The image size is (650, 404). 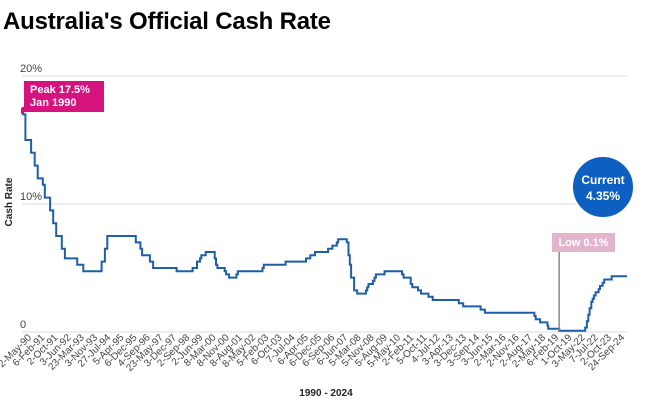 I want to click on y-tick-label: 20%, so click(x=31, y=69).